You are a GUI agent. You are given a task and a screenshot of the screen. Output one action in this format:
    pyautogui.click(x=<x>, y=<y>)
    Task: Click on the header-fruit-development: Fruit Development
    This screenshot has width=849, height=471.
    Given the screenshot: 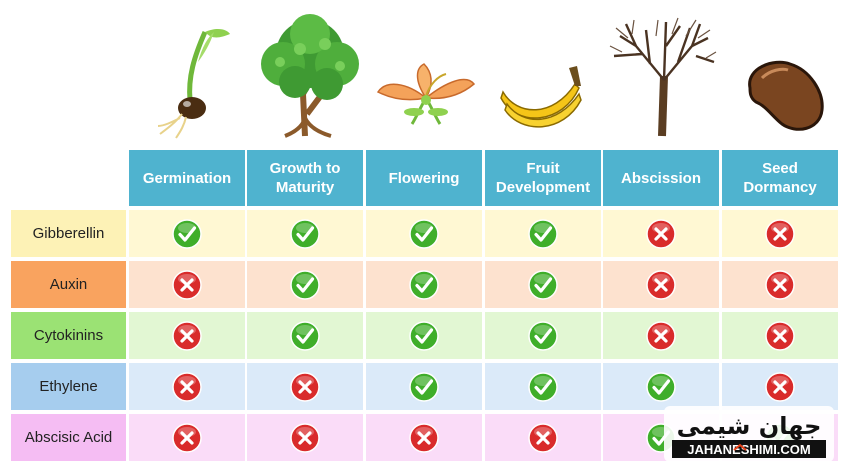 What is the action you would take?
    pyautogui.click(x=543, y=178)
    